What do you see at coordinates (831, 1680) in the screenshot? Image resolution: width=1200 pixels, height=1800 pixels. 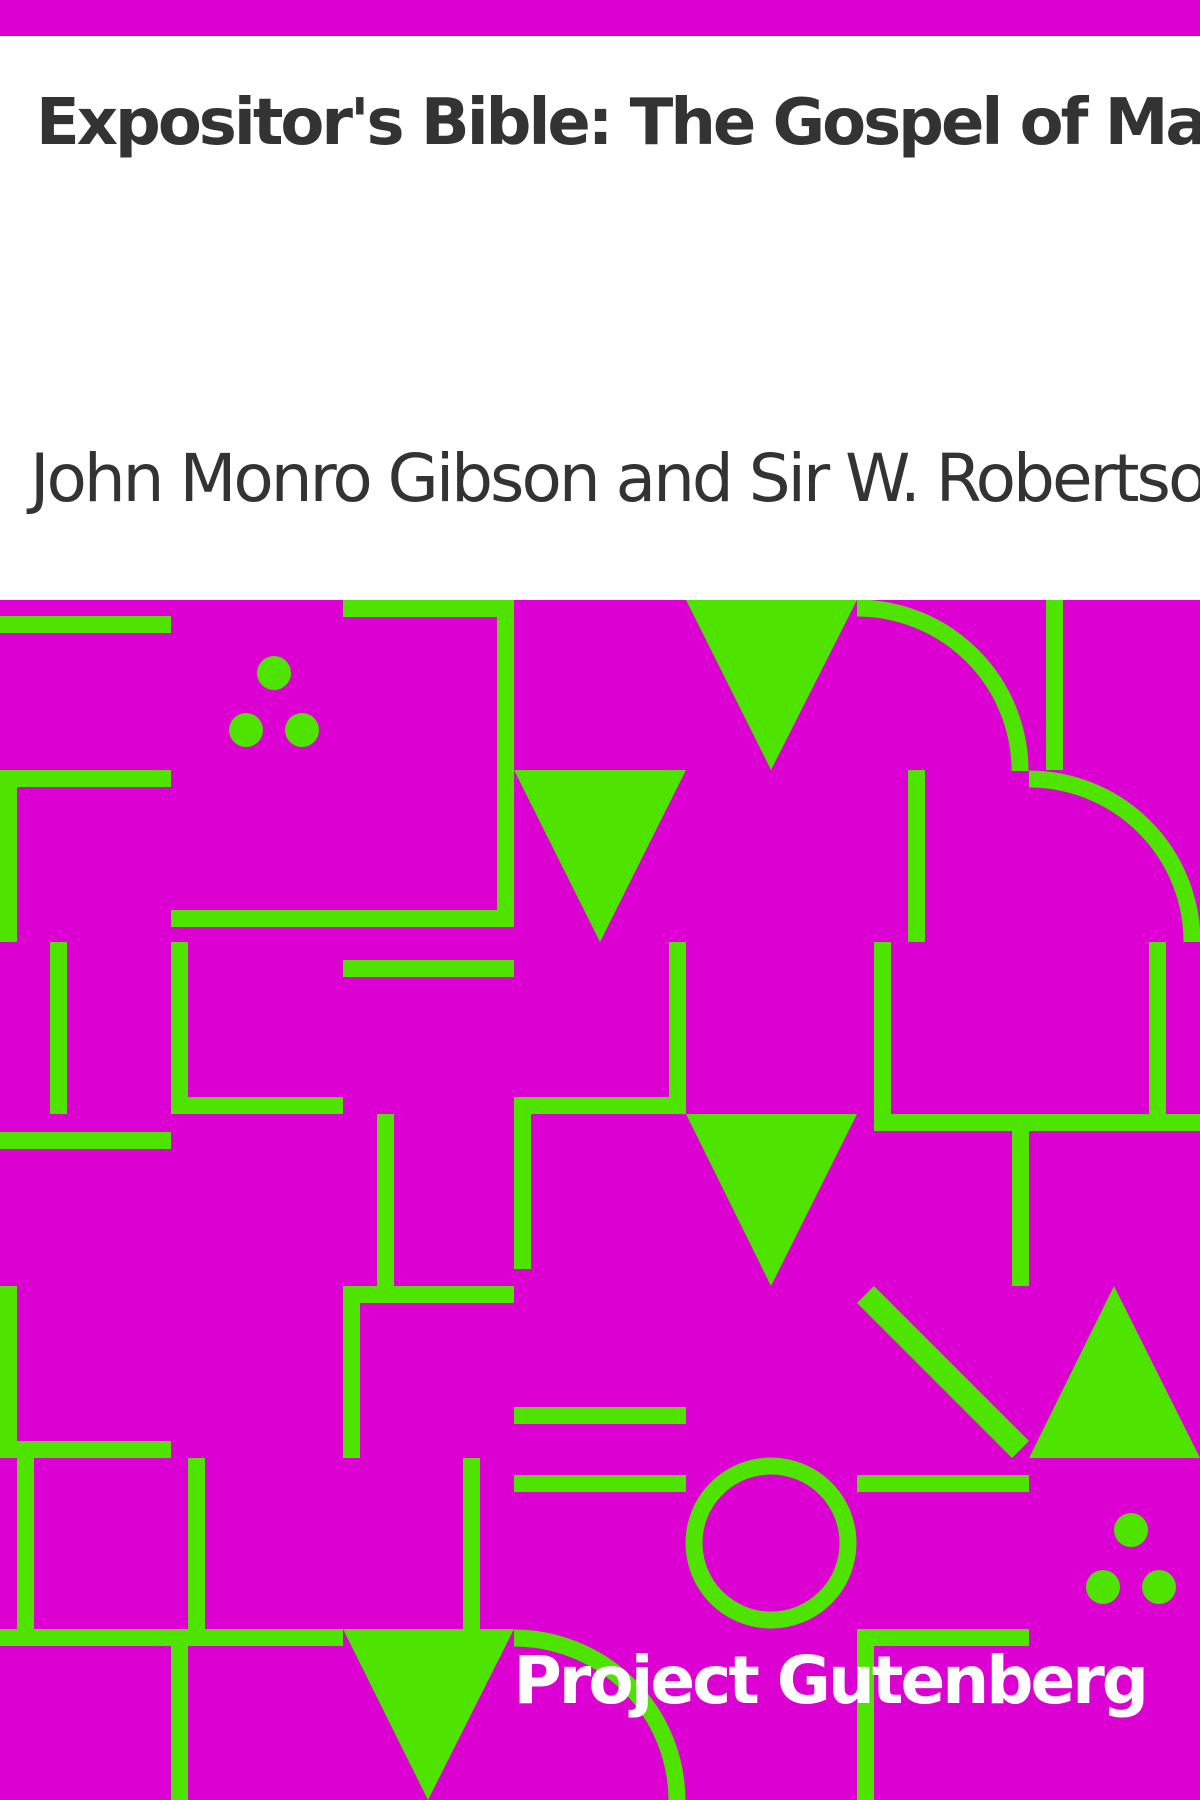 I see `publisher-name: Project Gutenberg` at bounding box center [831, 1680].